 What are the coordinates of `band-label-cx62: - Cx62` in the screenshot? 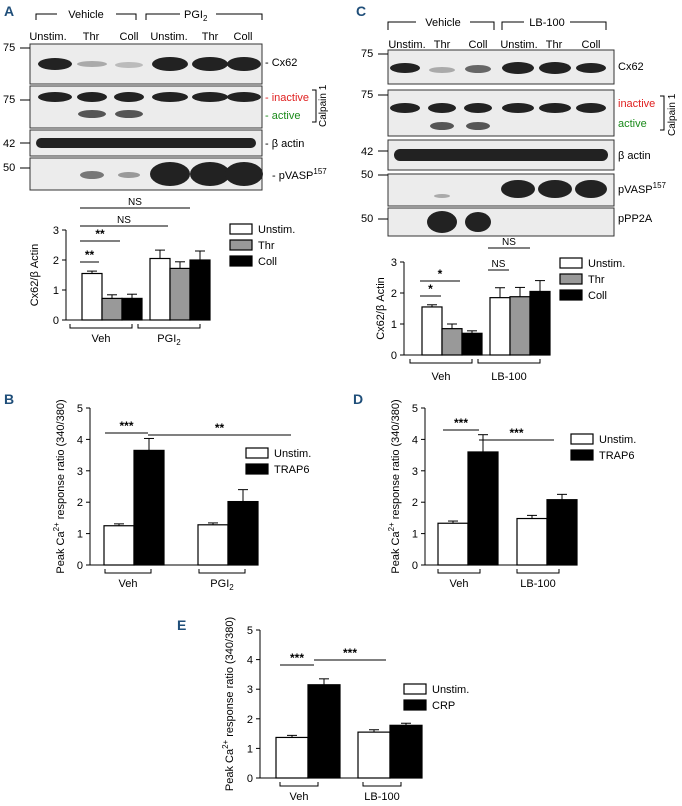 It's located at (281, 63).